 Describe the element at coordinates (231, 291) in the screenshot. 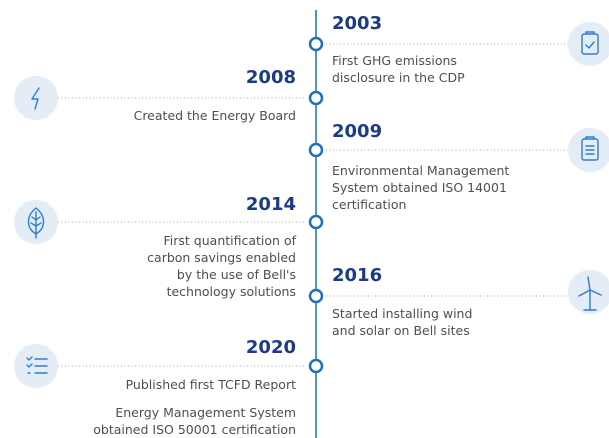

I see `event-text: technology solutions` at that location.